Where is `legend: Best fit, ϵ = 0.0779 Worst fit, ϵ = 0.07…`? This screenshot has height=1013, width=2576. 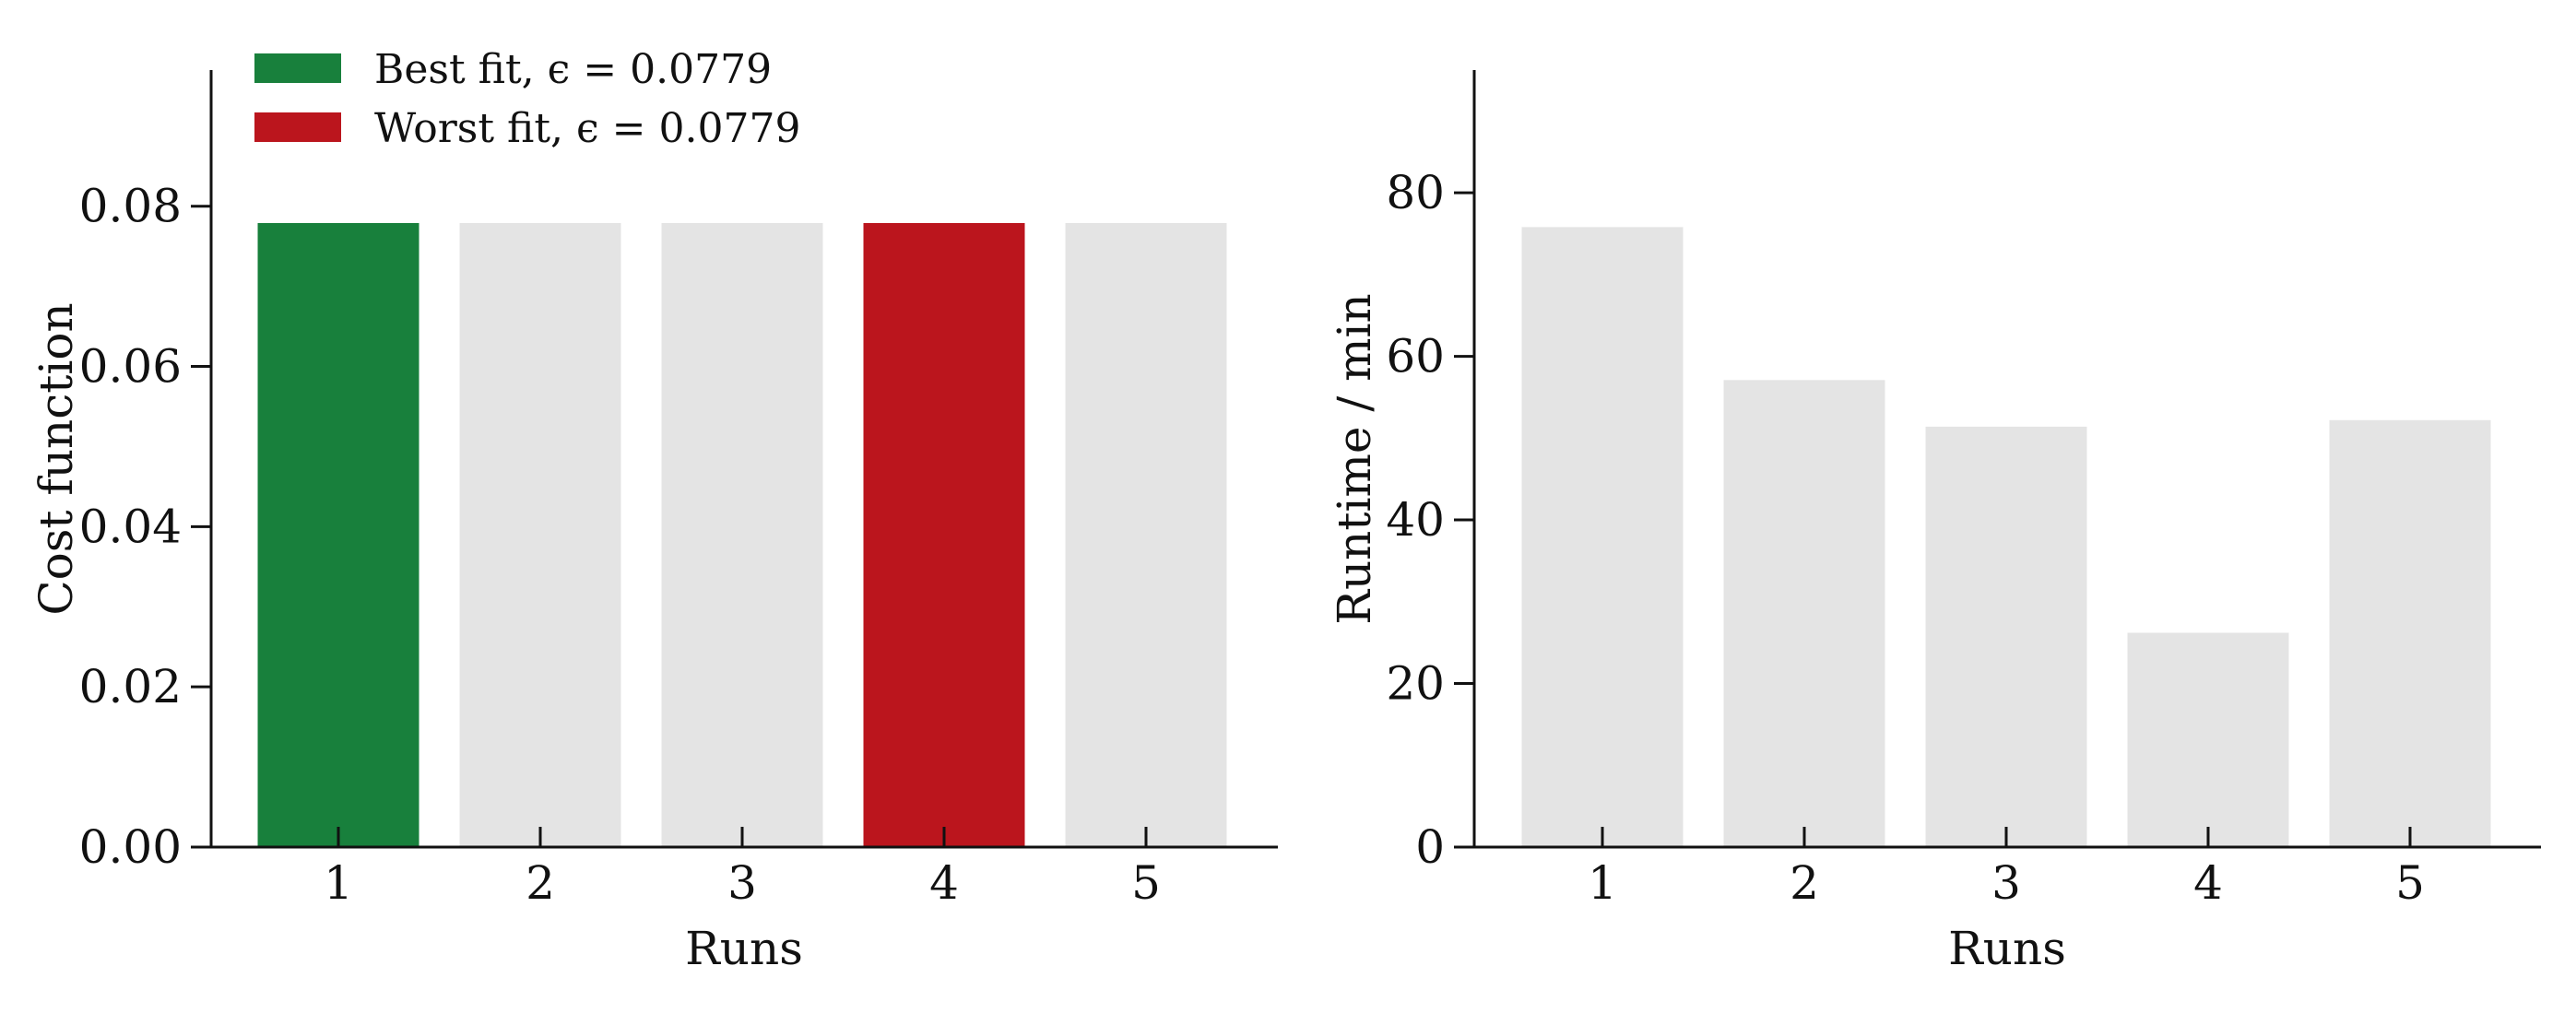 legend: Best fit, ϵ = 0.0779 Worst fit, ϵ = 0.07… is located at coordinates (527, 99).